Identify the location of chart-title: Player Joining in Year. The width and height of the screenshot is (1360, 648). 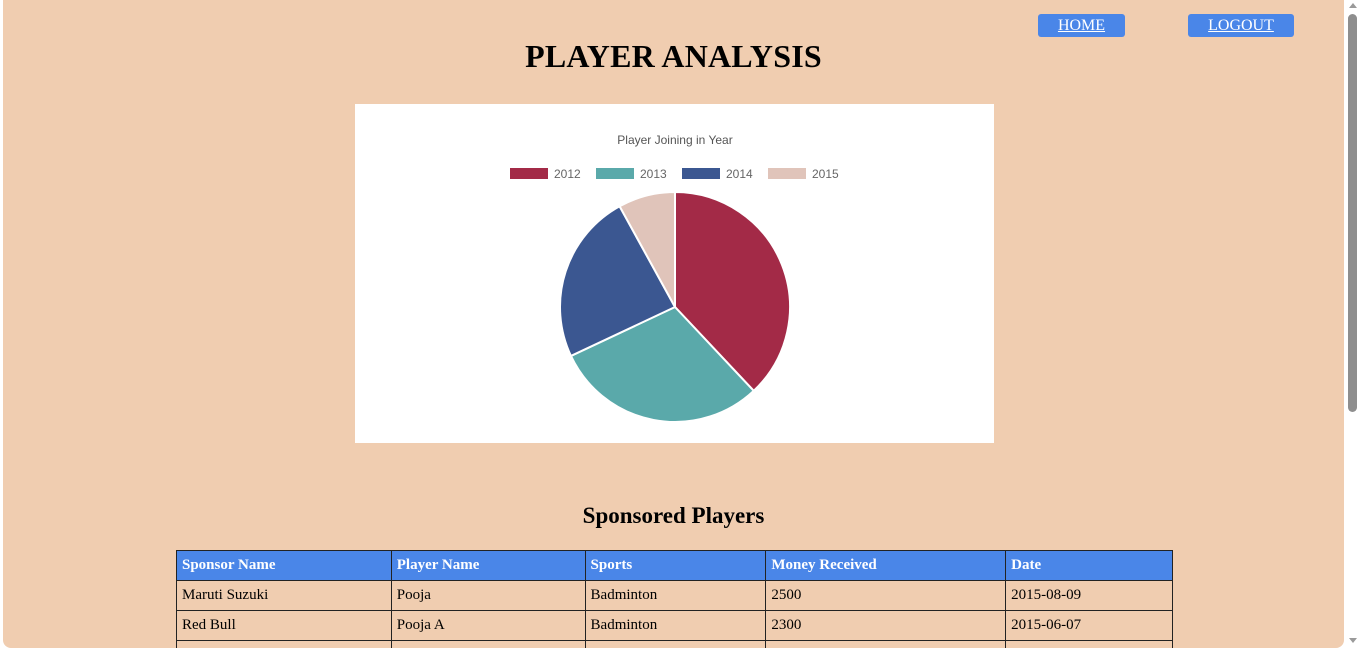
(674, 140).